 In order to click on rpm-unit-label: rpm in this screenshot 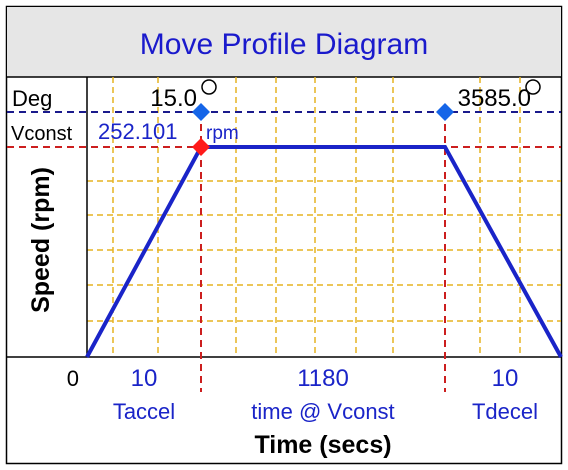, I will do `click(222, 133)`.